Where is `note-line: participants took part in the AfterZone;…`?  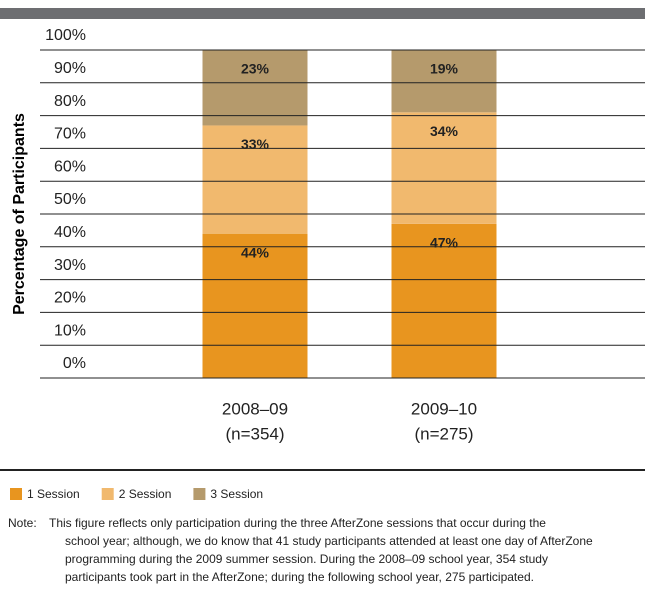 note-line: participants took part in the AfterZone;… is located at coordinates (299, 577).